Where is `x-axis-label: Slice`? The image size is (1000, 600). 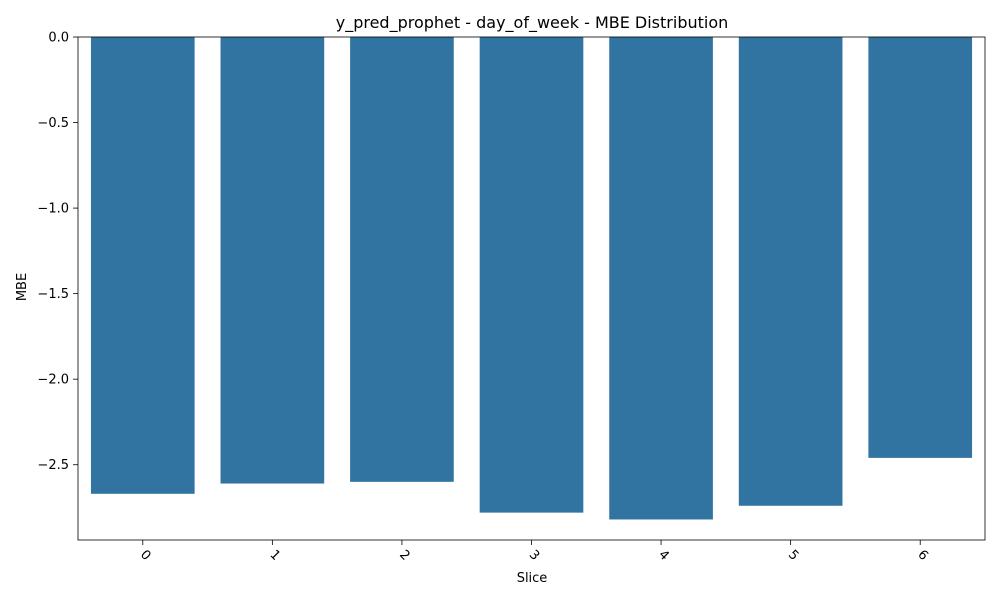
x-axis-label: Slice is located at coordinates (532, 578).